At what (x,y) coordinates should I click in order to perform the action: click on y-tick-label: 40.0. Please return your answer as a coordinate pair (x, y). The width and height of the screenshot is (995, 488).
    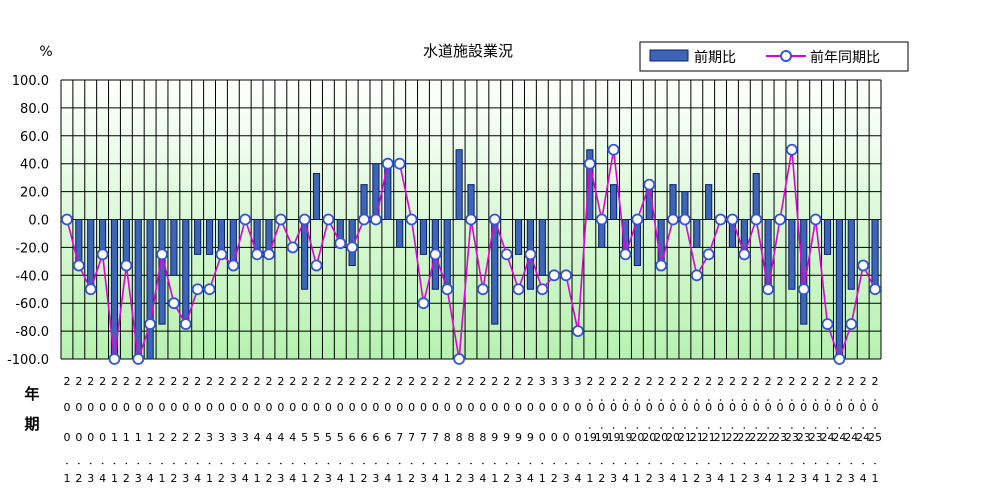
    Looking at the image, I should click on (34, 165).